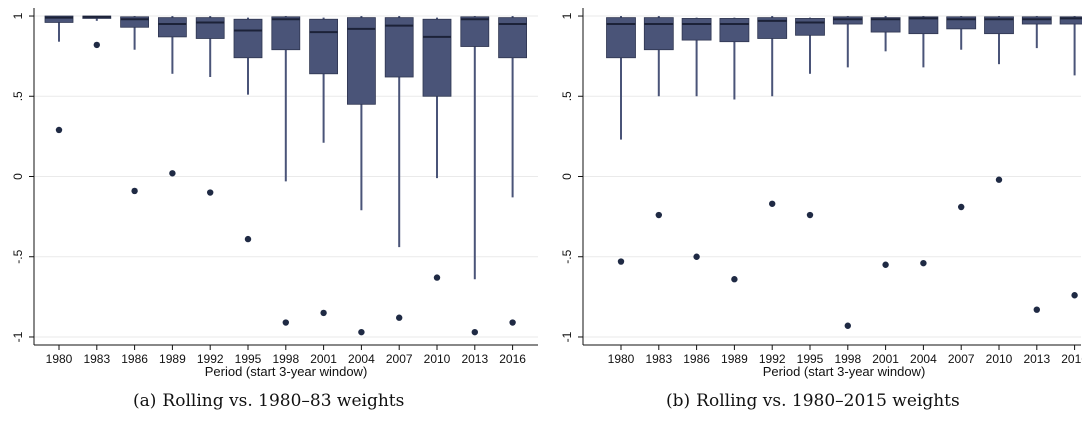 This screenshot has height=436, width=1083. What do you see at coordinates (286, 371) in the screenshot?
I see `x-axis-title: Period (start 3-year window)` at bounding box center [286, 371].